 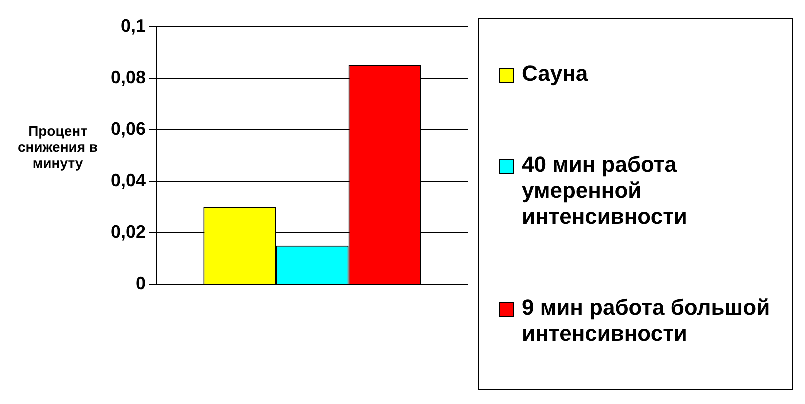 I want to click on legend-label: 40 мин работа умеренной интенсивности, so click(x=605, y=191).